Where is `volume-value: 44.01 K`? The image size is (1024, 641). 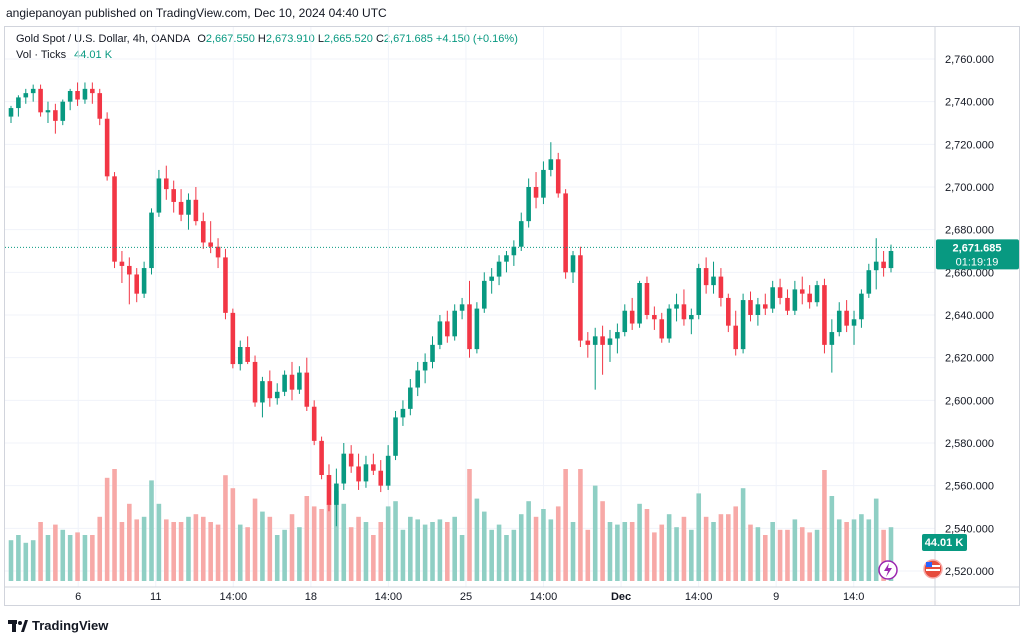
volume-value: 44.01 K is located at coordinates (93, 55).